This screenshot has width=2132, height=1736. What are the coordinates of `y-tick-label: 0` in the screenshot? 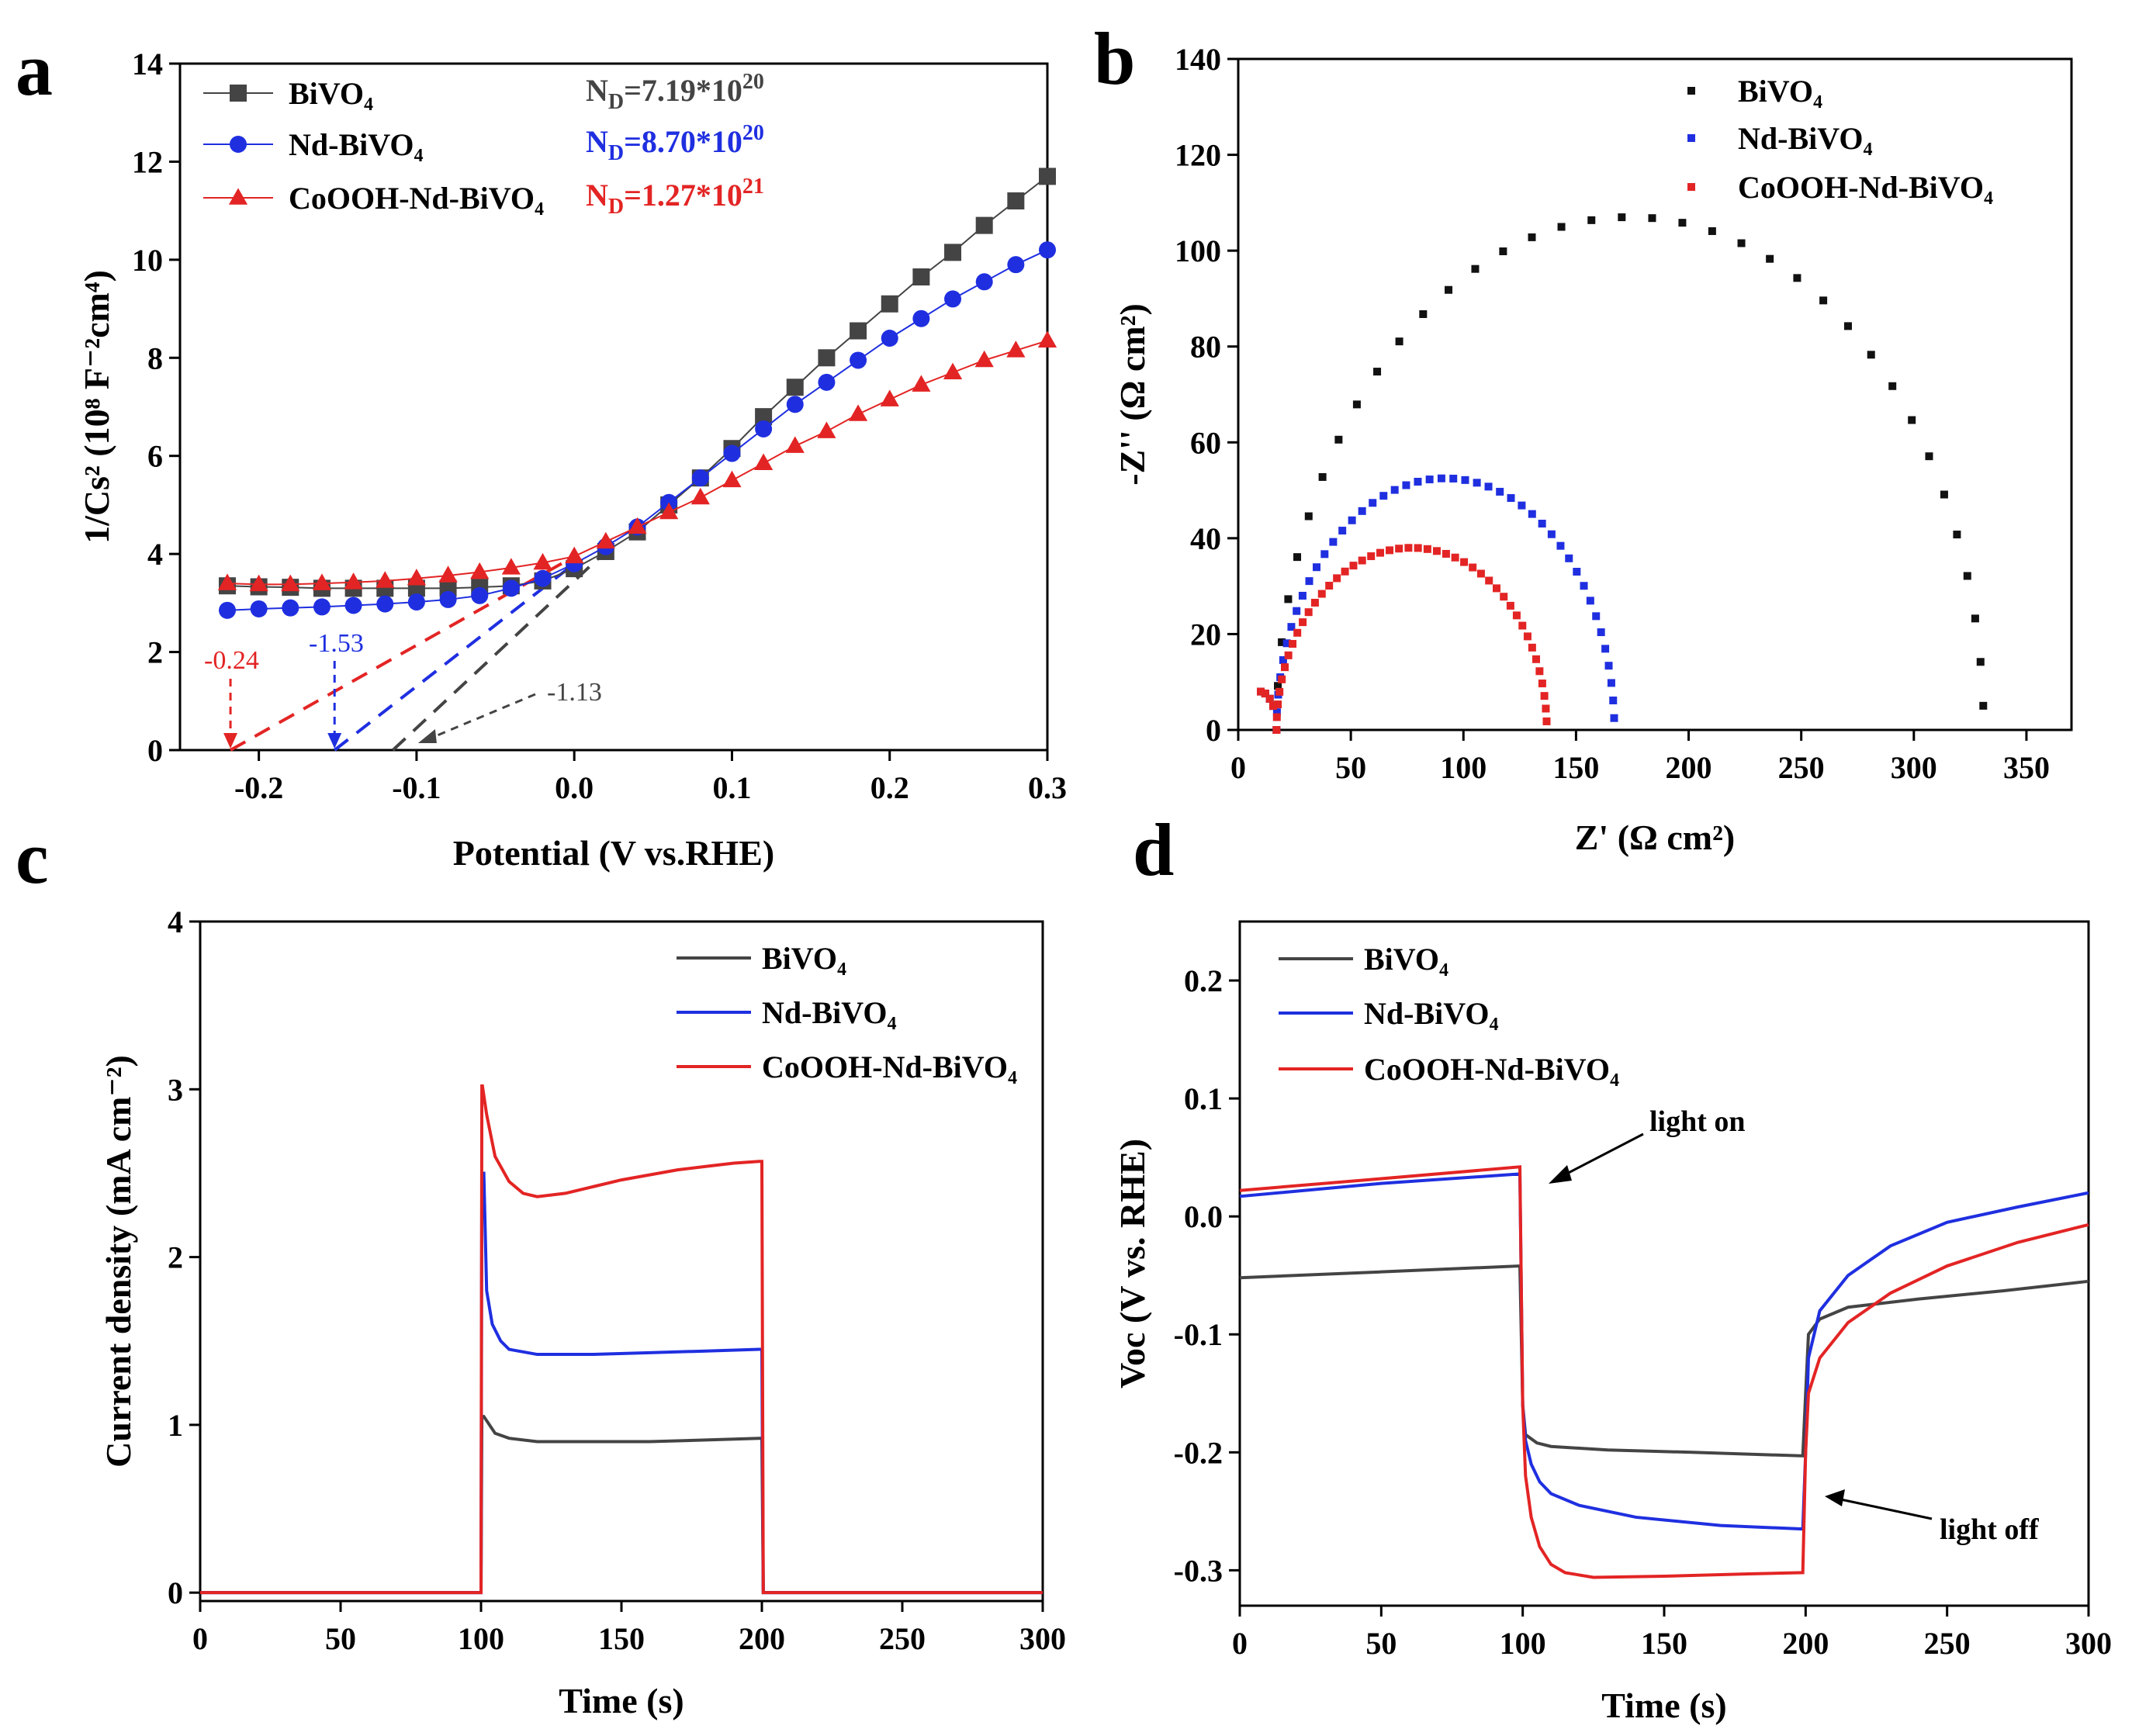 It's located at (1213, 730).